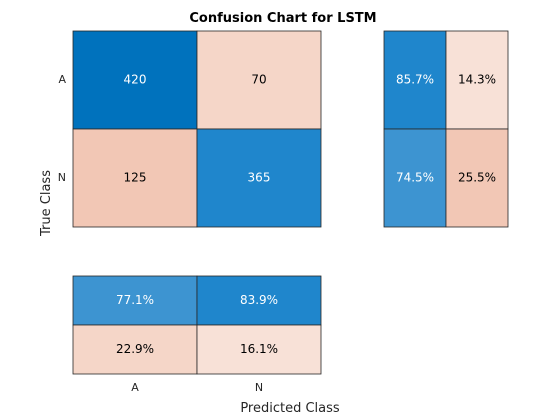 This screenshot has width=560, height=420. What do you see at coordinates (135, 300) in the screenshot?
I see `column-summary-value: 77.1%` at bounding box center [135, 300].